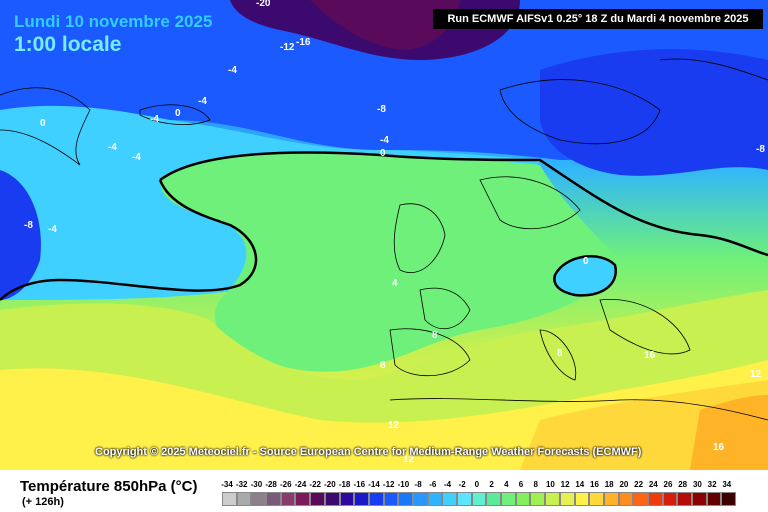 Image resolution: width=768 pixels, height=512 pixels. What do you see at coordinates (462, 484) in the screenshot?
I see `scale-tick-label: -2` at bounding box center [462, 484].